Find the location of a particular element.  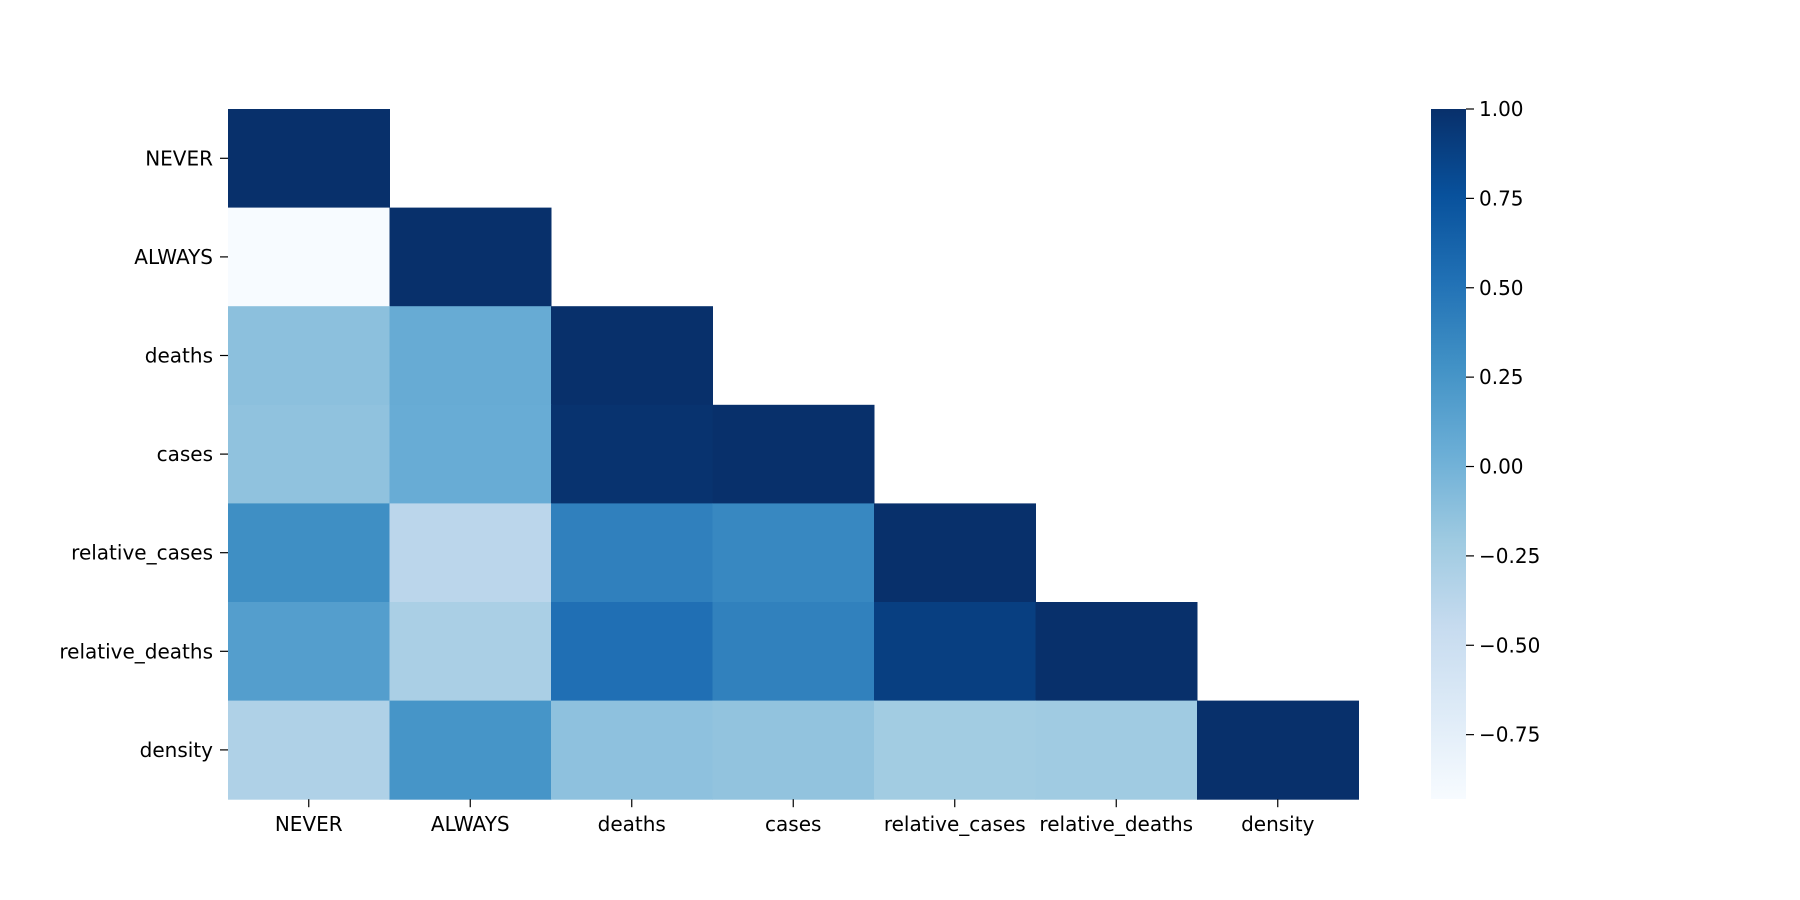

heatmap-cell-cases-cases is located at coordinates (793, 454).